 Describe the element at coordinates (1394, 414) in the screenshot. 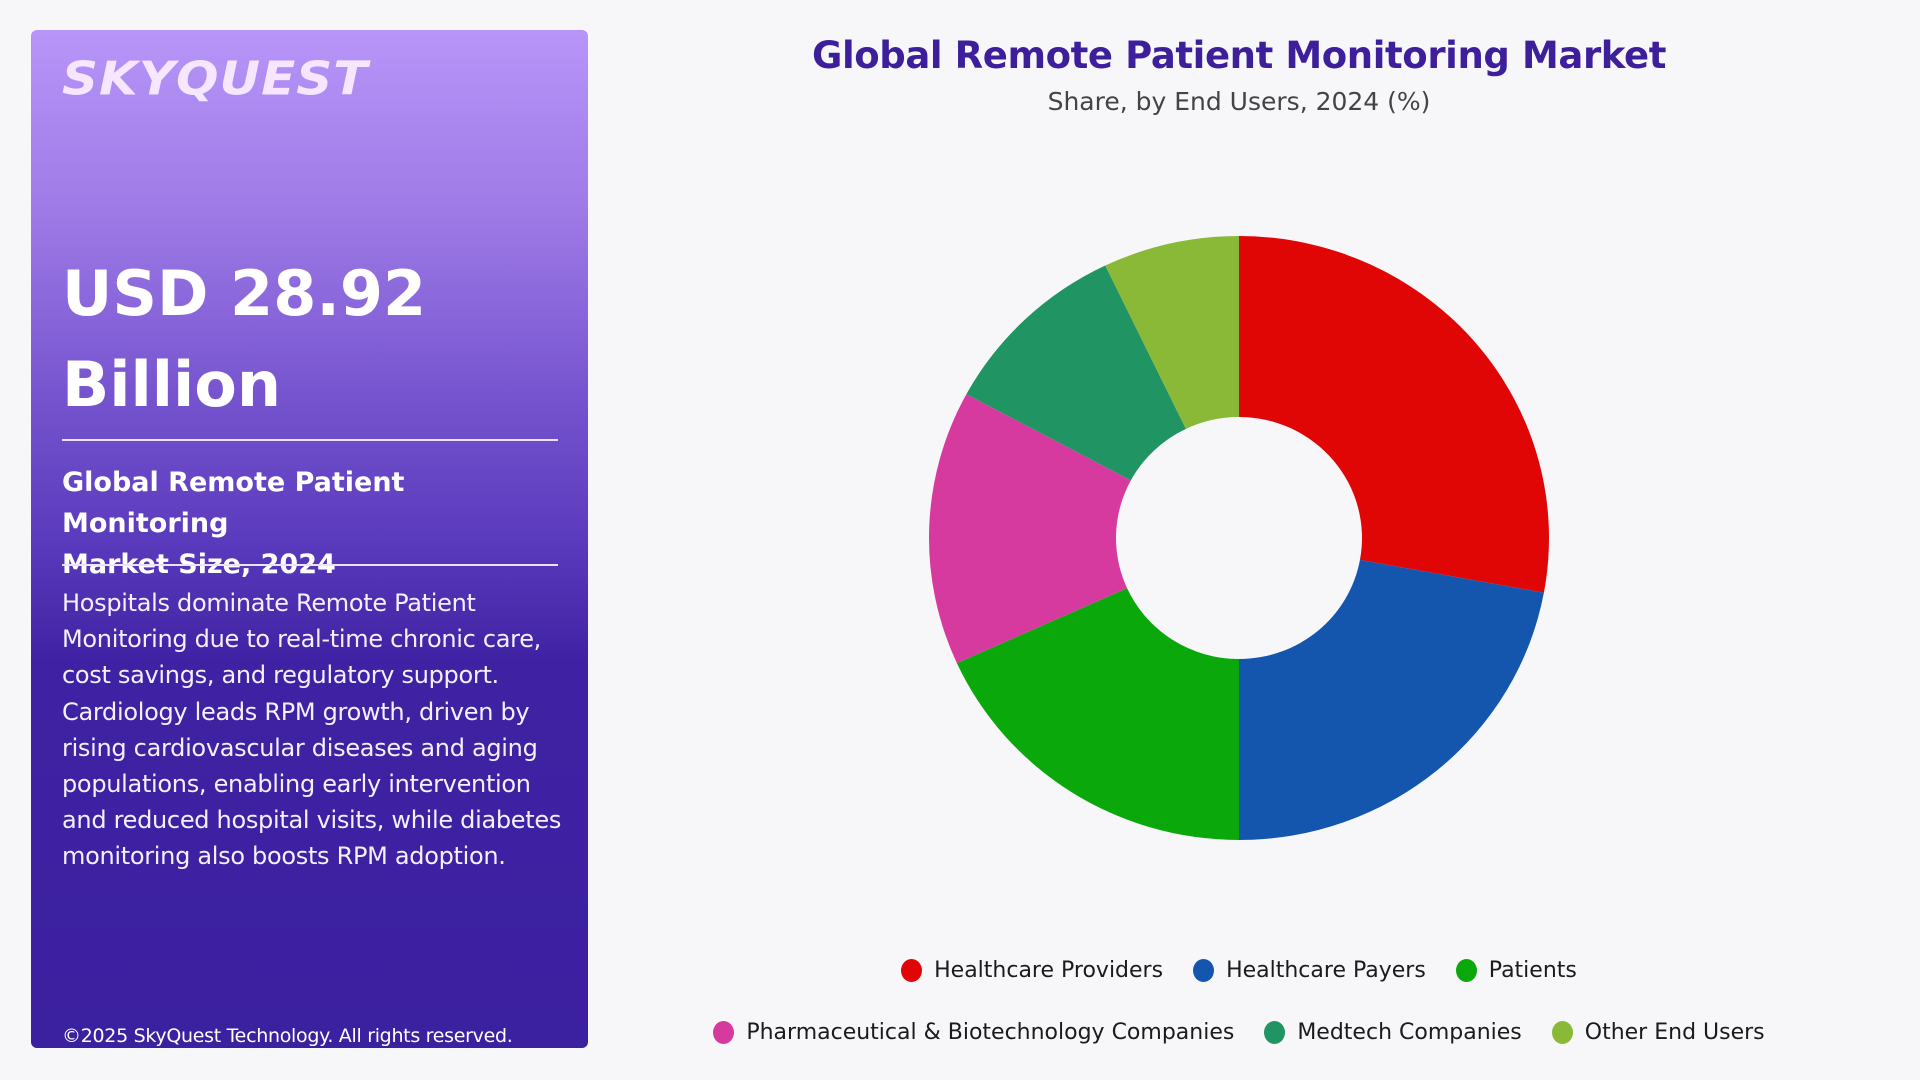

I see `donut-slice-healthcare-providers` at that location.